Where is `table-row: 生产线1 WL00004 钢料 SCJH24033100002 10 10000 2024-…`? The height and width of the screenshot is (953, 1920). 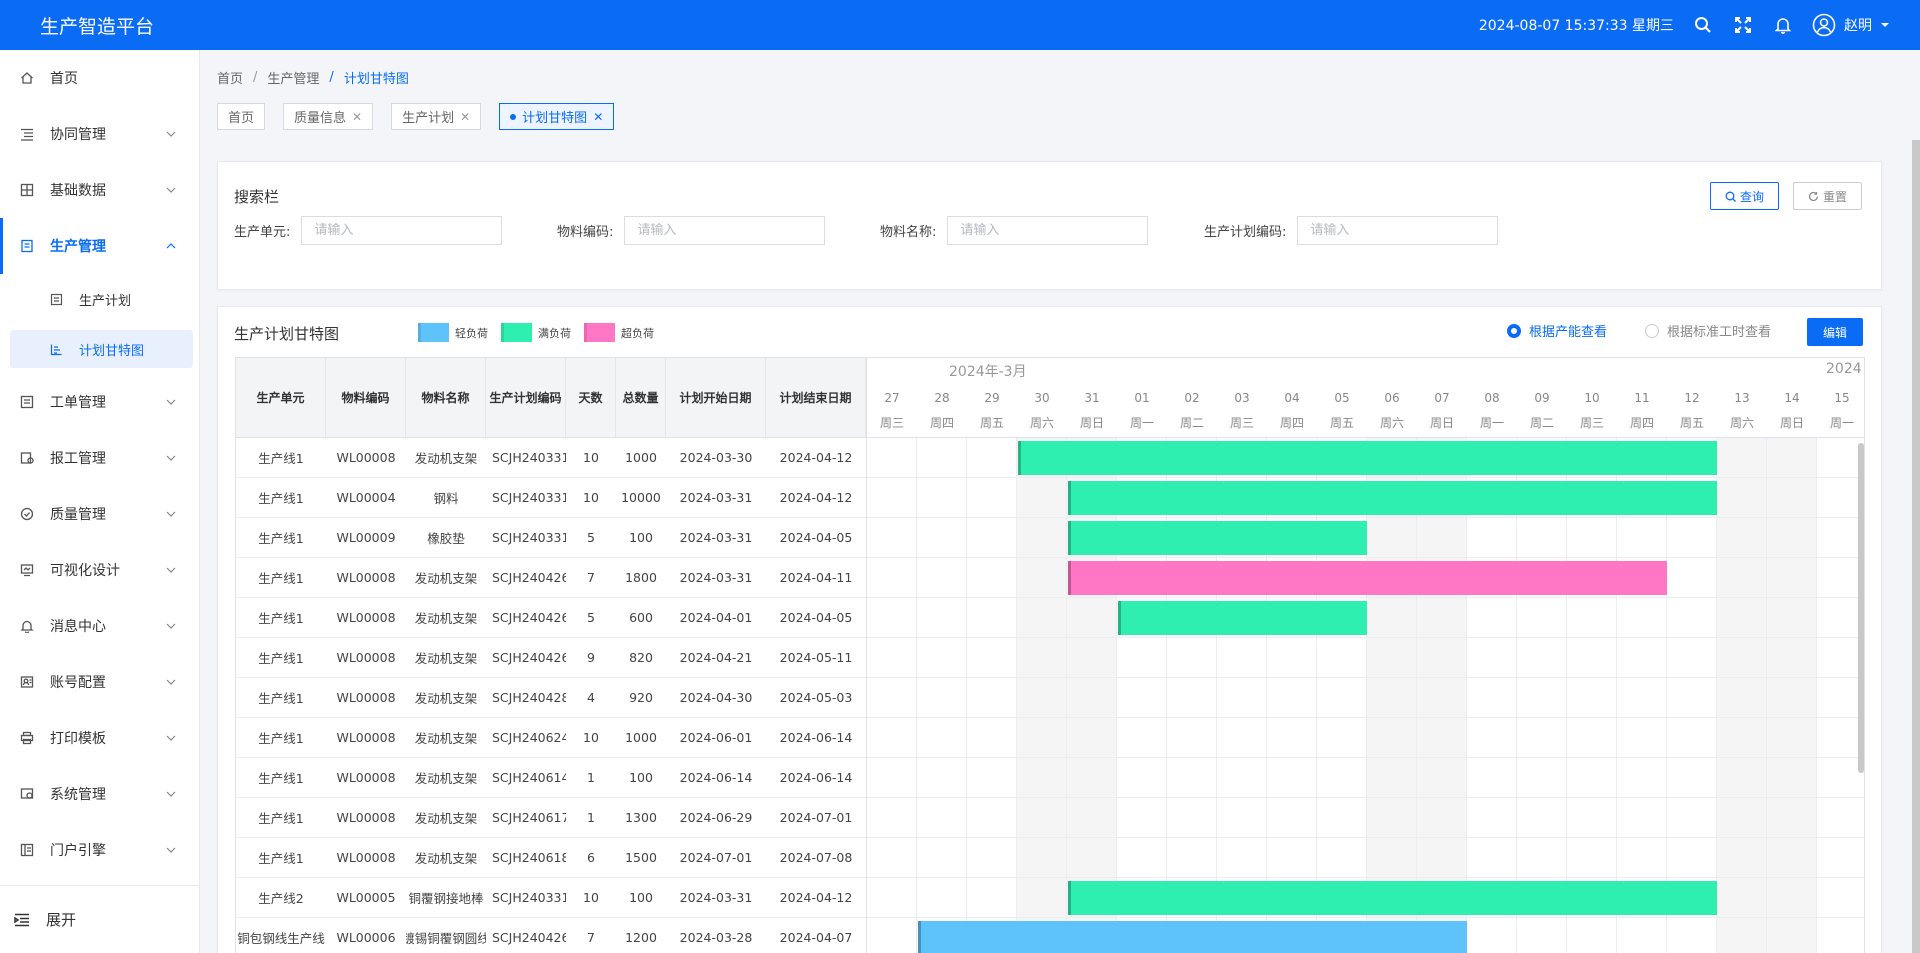 table-row: 生产线1 WL00004 钢料 SCJH24033100002 10 10000 2024-… is located at coordinates (551, 498).